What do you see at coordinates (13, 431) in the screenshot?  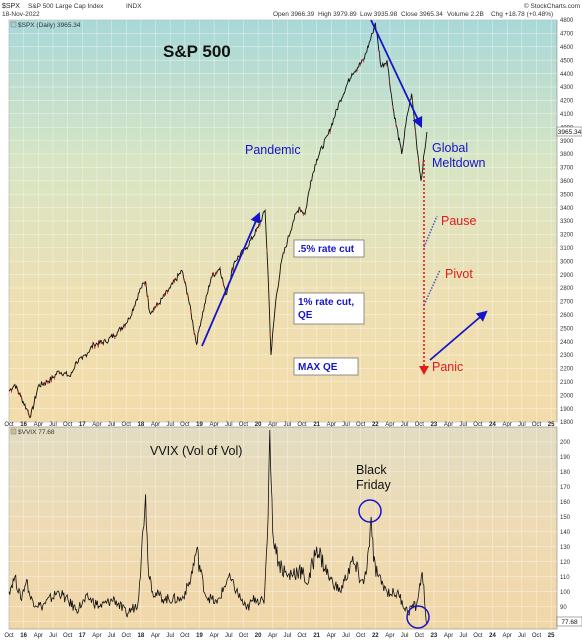 I see `vvix-legend-swatch` at bounding box center [13, 431].